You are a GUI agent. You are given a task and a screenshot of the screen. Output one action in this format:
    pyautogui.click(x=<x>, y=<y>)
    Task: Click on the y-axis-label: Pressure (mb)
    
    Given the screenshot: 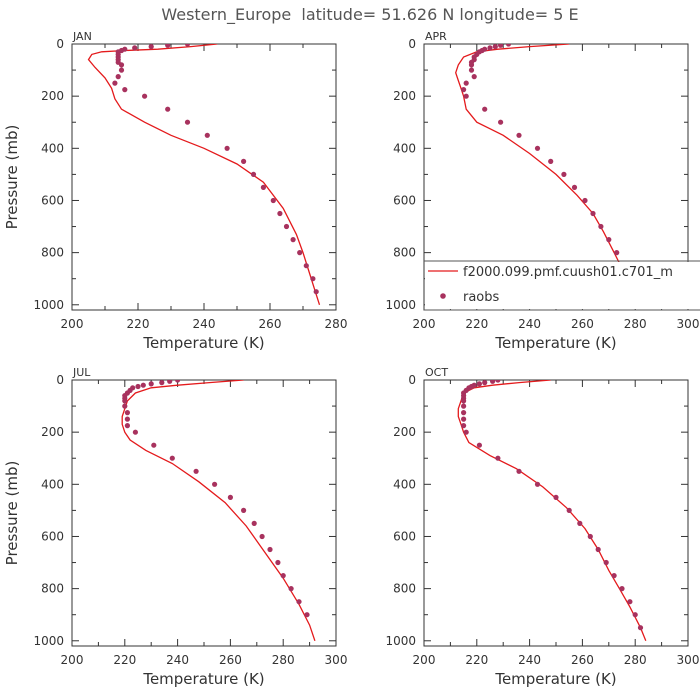 What is the action you would take?
    pyautogui.click(x=12, y=177)
    